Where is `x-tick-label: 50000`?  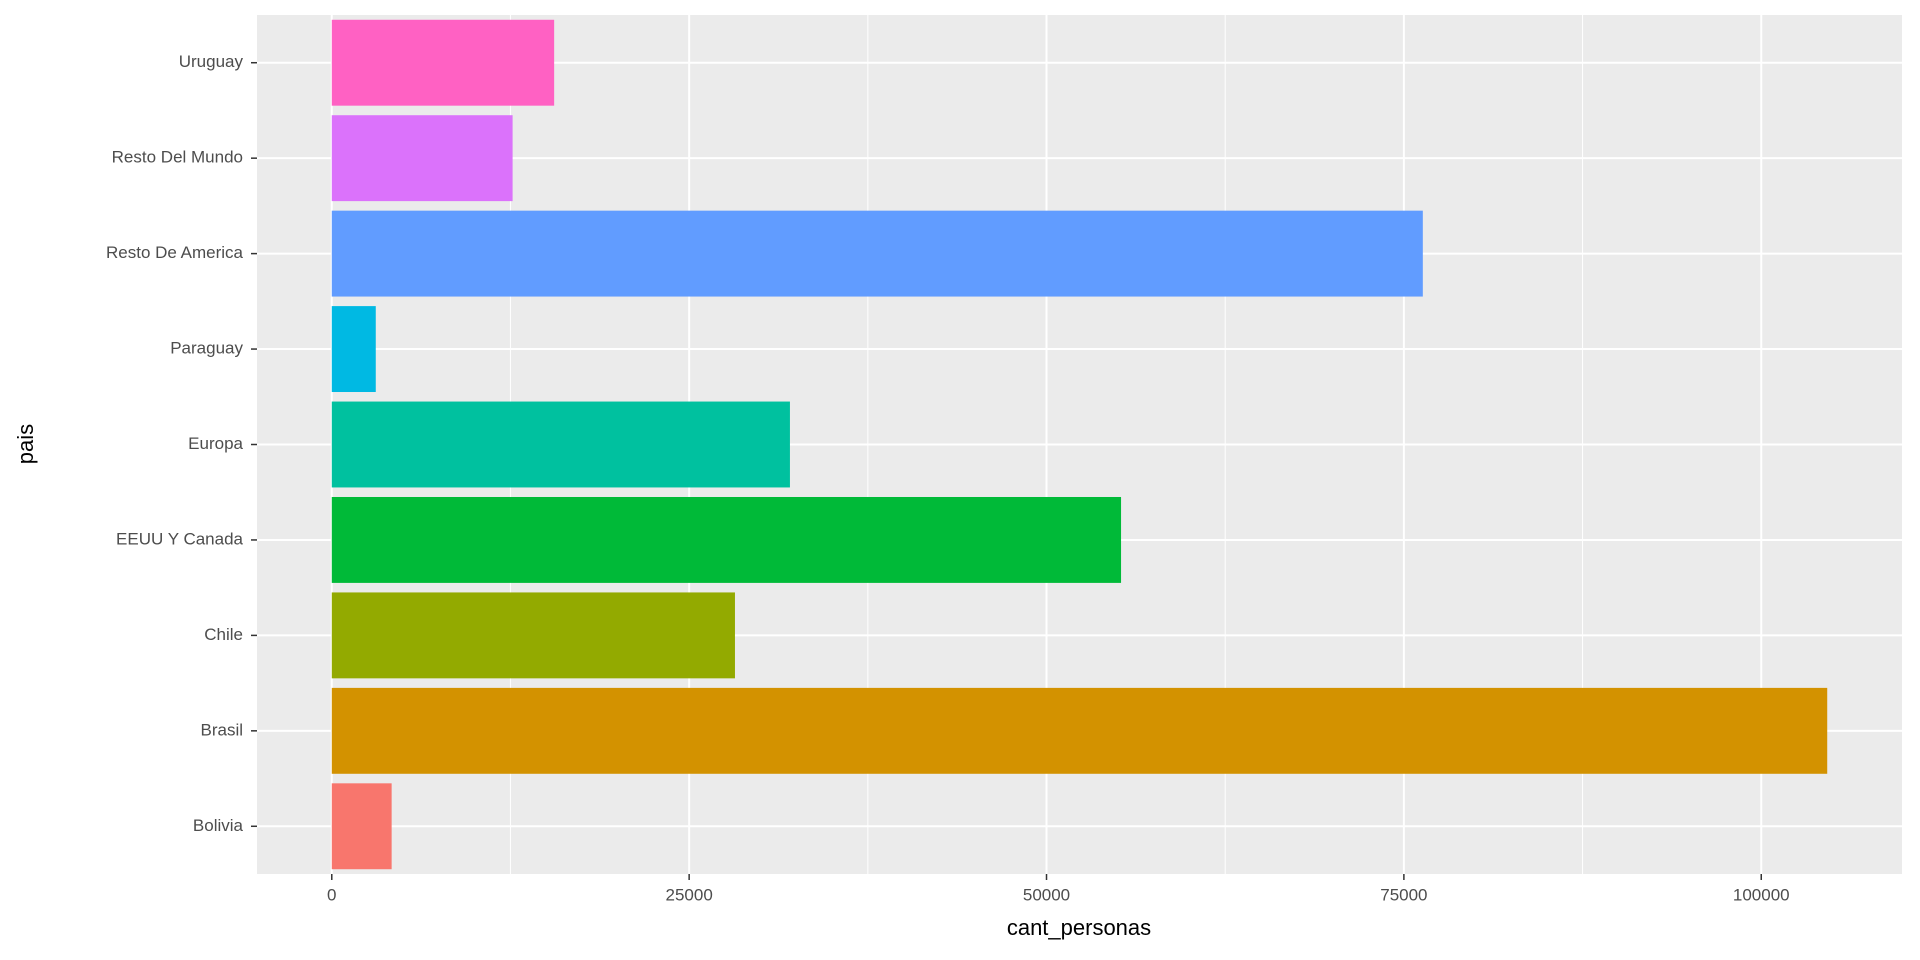 x-tick-label: 50000 is located at coordinates (1046, 894).